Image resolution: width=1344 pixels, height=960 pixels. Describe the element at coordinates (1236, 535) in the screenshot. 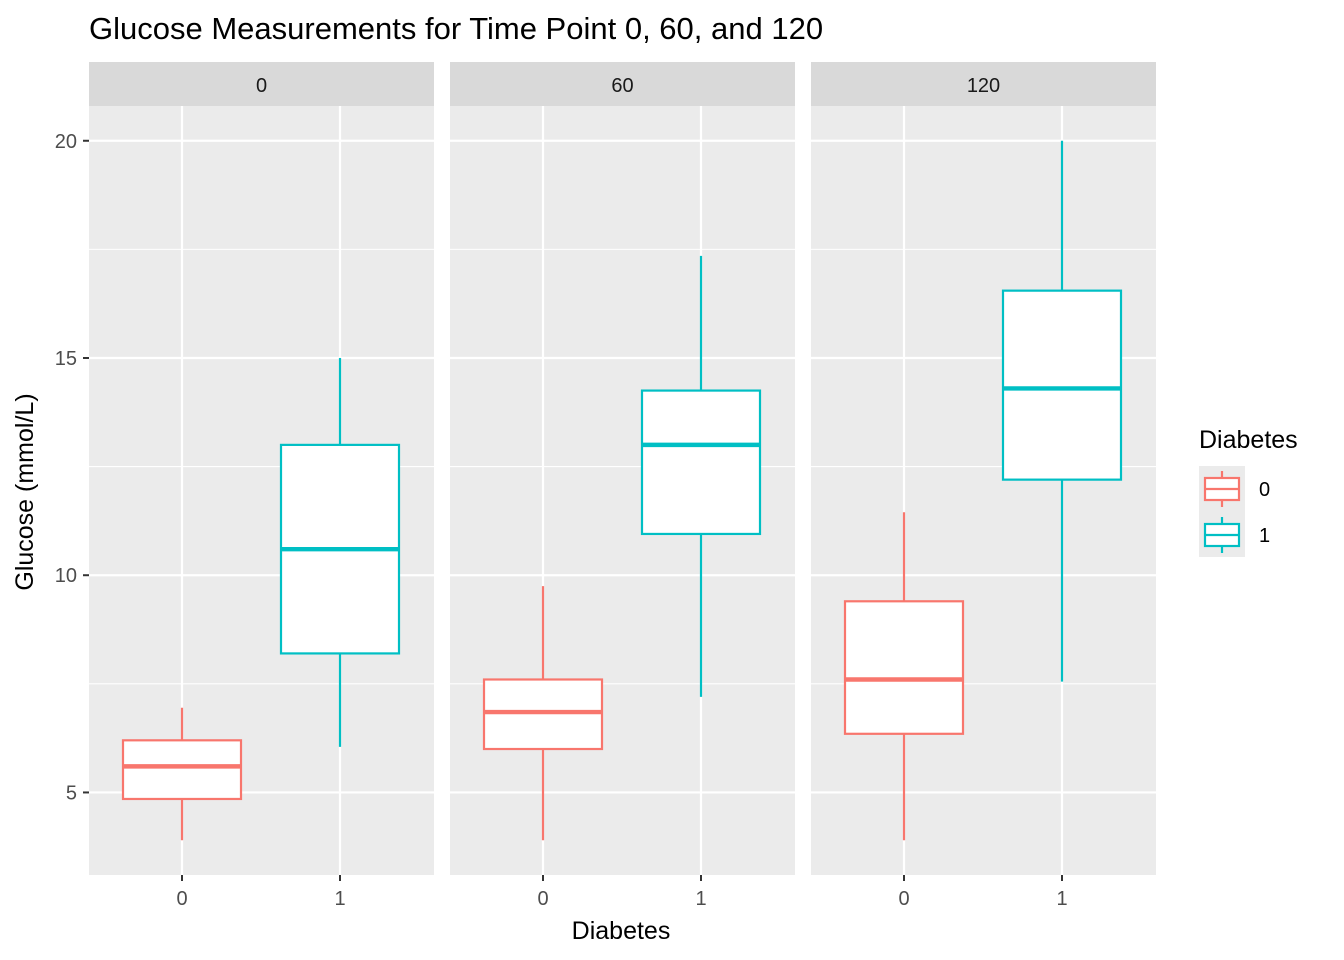

I see `legend-key-1: 1` at that location.